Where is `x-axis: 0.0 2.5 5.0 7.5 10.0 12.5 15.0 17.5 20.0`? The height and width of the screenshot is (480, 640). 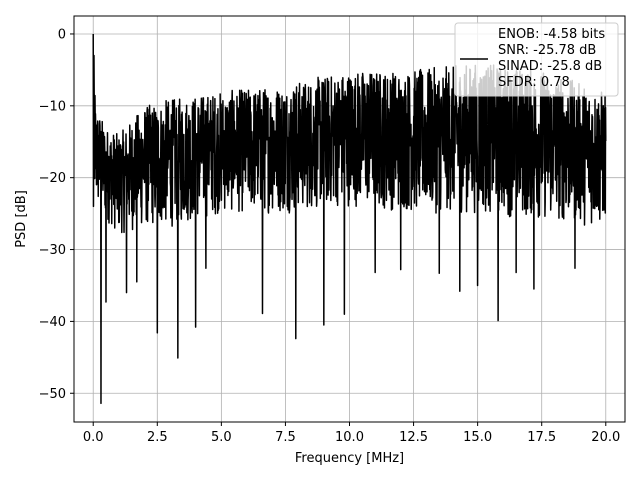
x-axis: 0.0 2.5 5.0 7.5 10.0 12.5 15.0 17.5 20.0 is located at coordinates (351, 433).